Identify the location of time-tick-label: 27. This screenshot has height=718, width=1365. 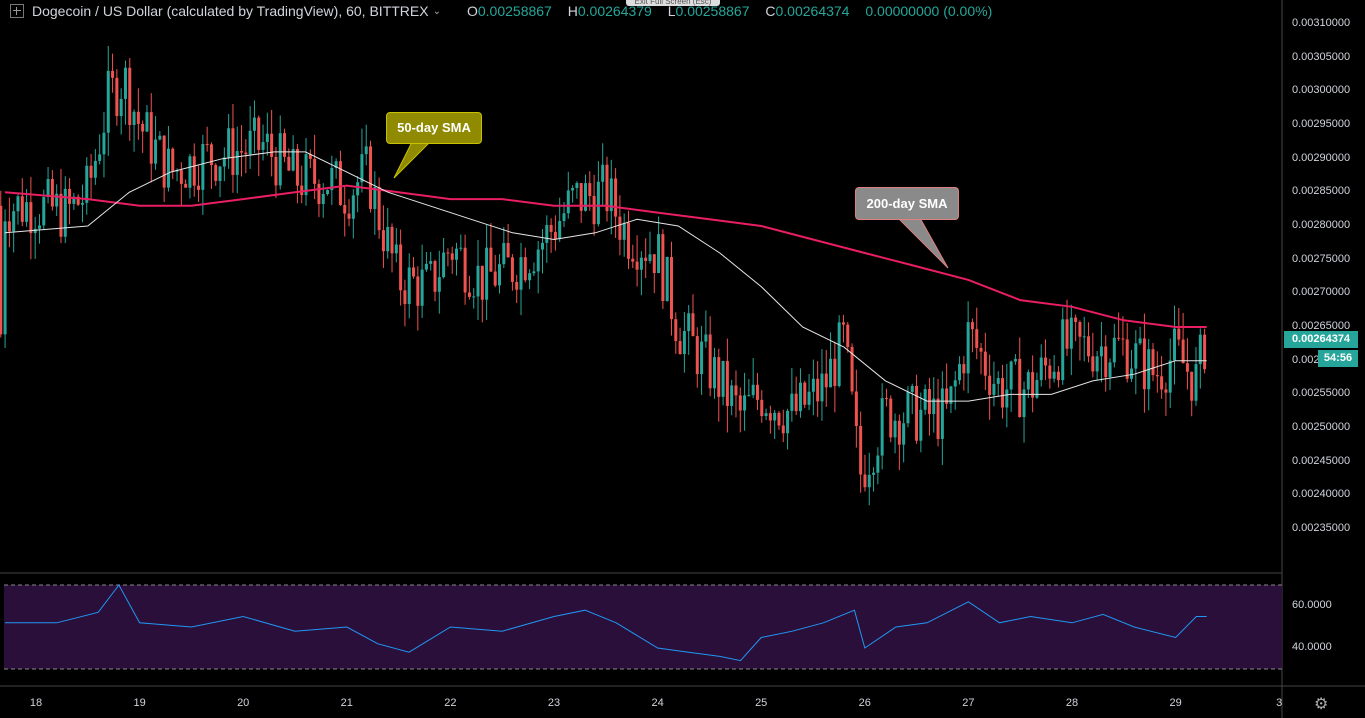
(968, 703).